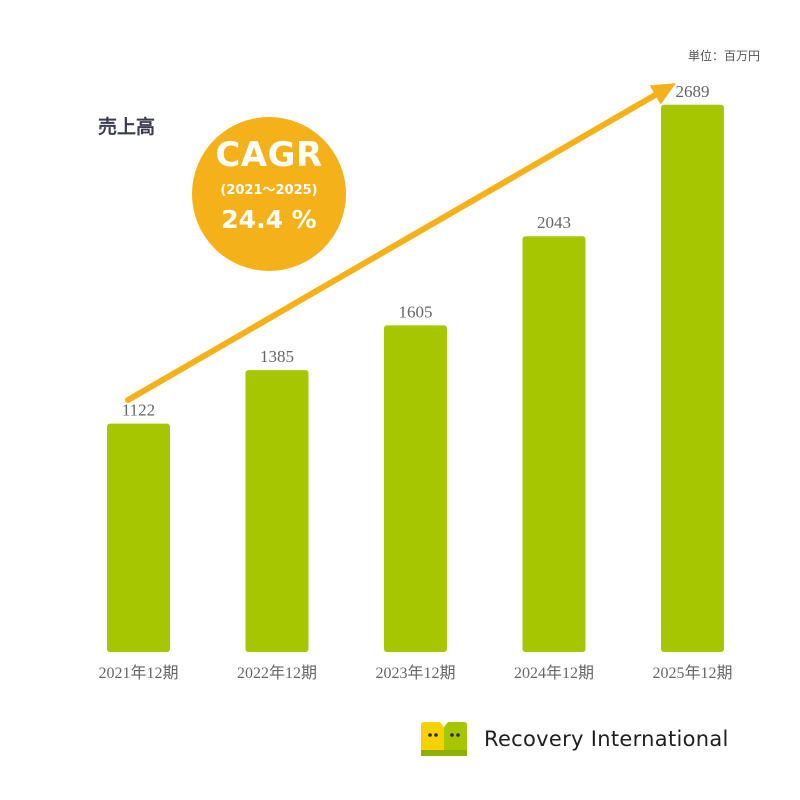 The height and width of the screenshot is (800, 800). Describe the element at coordinates (416, 311) in the screenshot. I see `value-label-2023年12期: 1605` at that location.